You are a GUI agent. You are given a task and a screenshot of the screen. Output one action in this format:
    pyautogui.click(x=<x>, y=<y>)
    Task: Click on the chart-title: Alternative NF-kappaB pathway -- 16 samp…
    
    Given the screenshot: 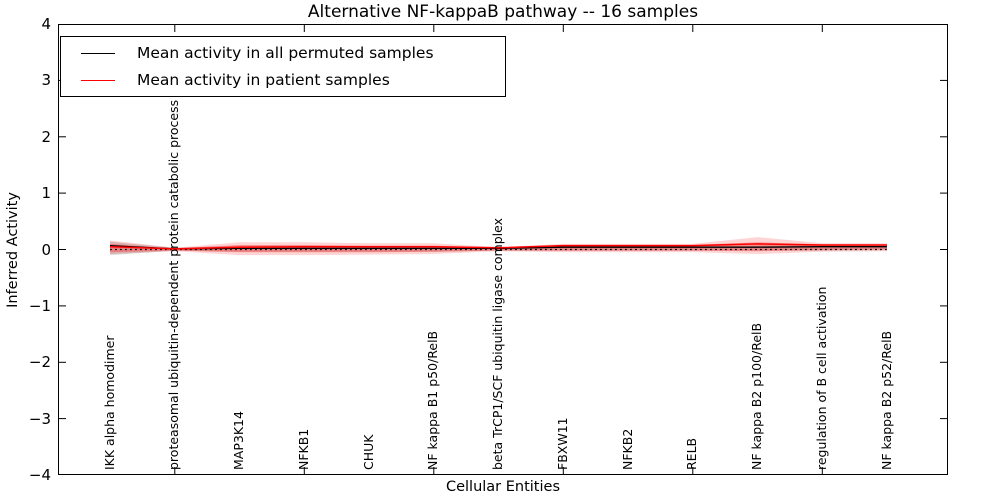 What is the action you would take?
    pyautogui.click(x=503, y=12)
    